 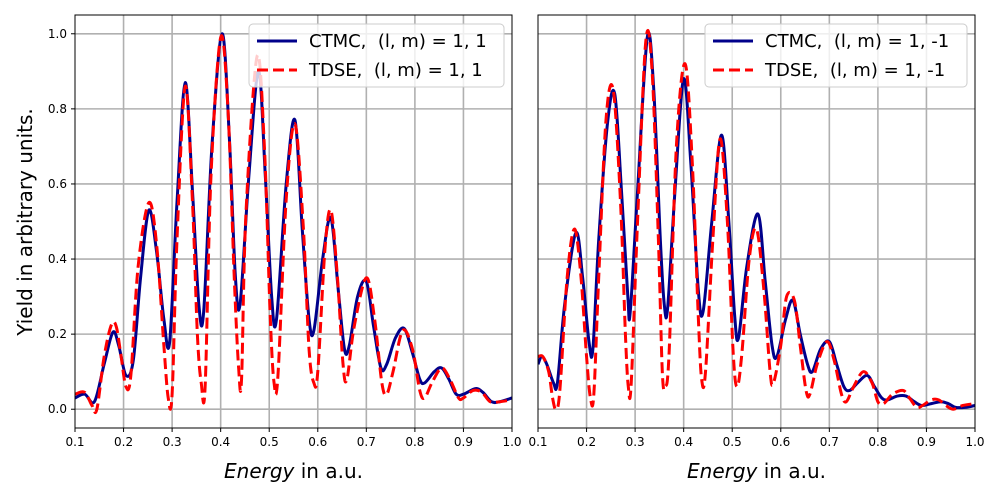 I want to click on left-legend-box, so click(x=376, y=55).